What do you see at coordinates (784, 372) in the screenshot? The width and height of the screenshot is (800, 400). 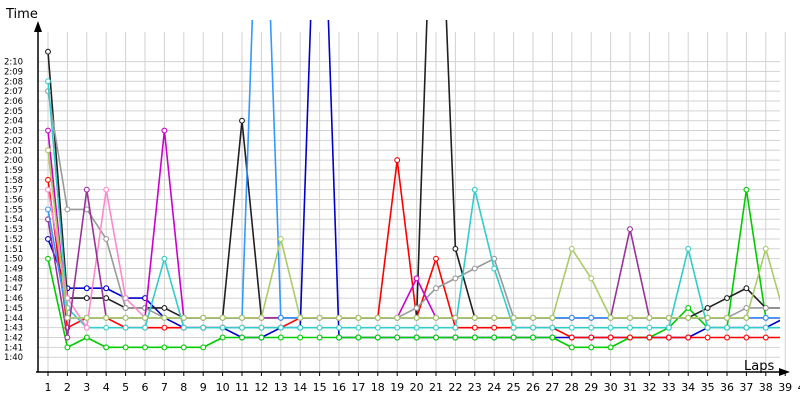 I see `x-axis-arrow-icon` at bounding box center [784, 372].